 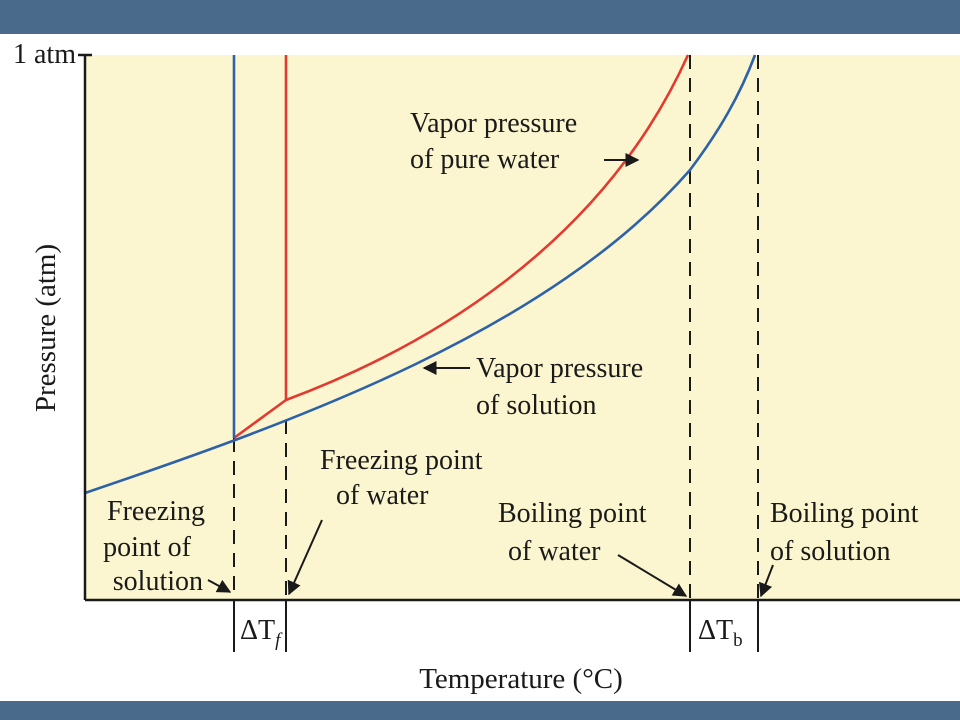 What do you see at coordinates (405, 478) in the screenshot?
I see `freezing-water-label: Freezing point of water` at bounding box center [405, 478].